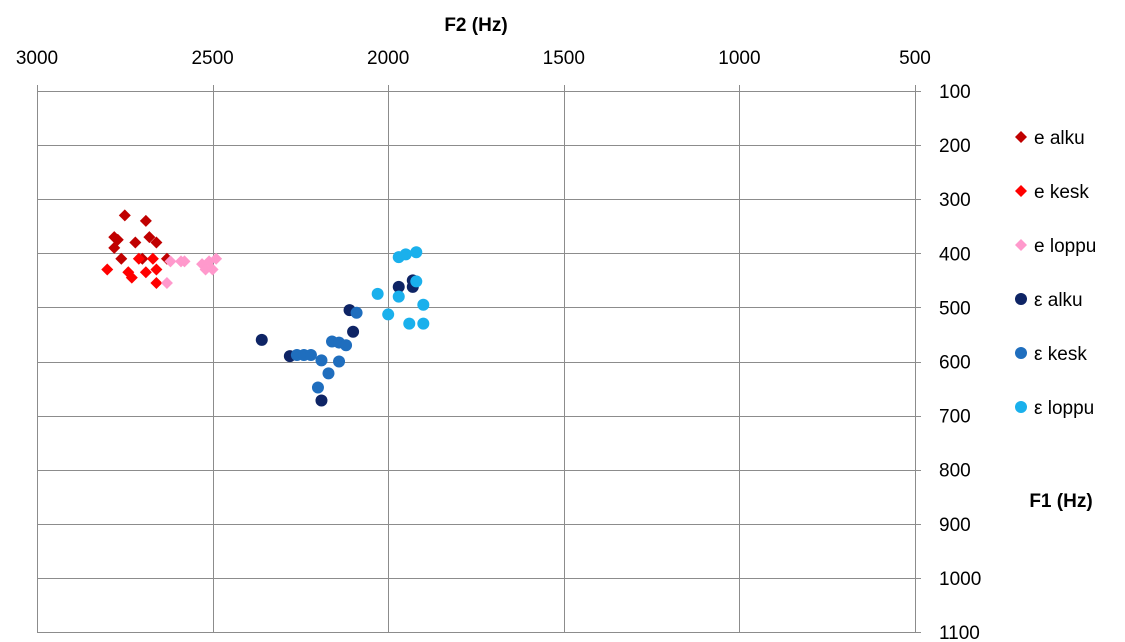 This screenshot has height=642, width=1125. I want to click on y-tick-label: 100, so click(955, 92).